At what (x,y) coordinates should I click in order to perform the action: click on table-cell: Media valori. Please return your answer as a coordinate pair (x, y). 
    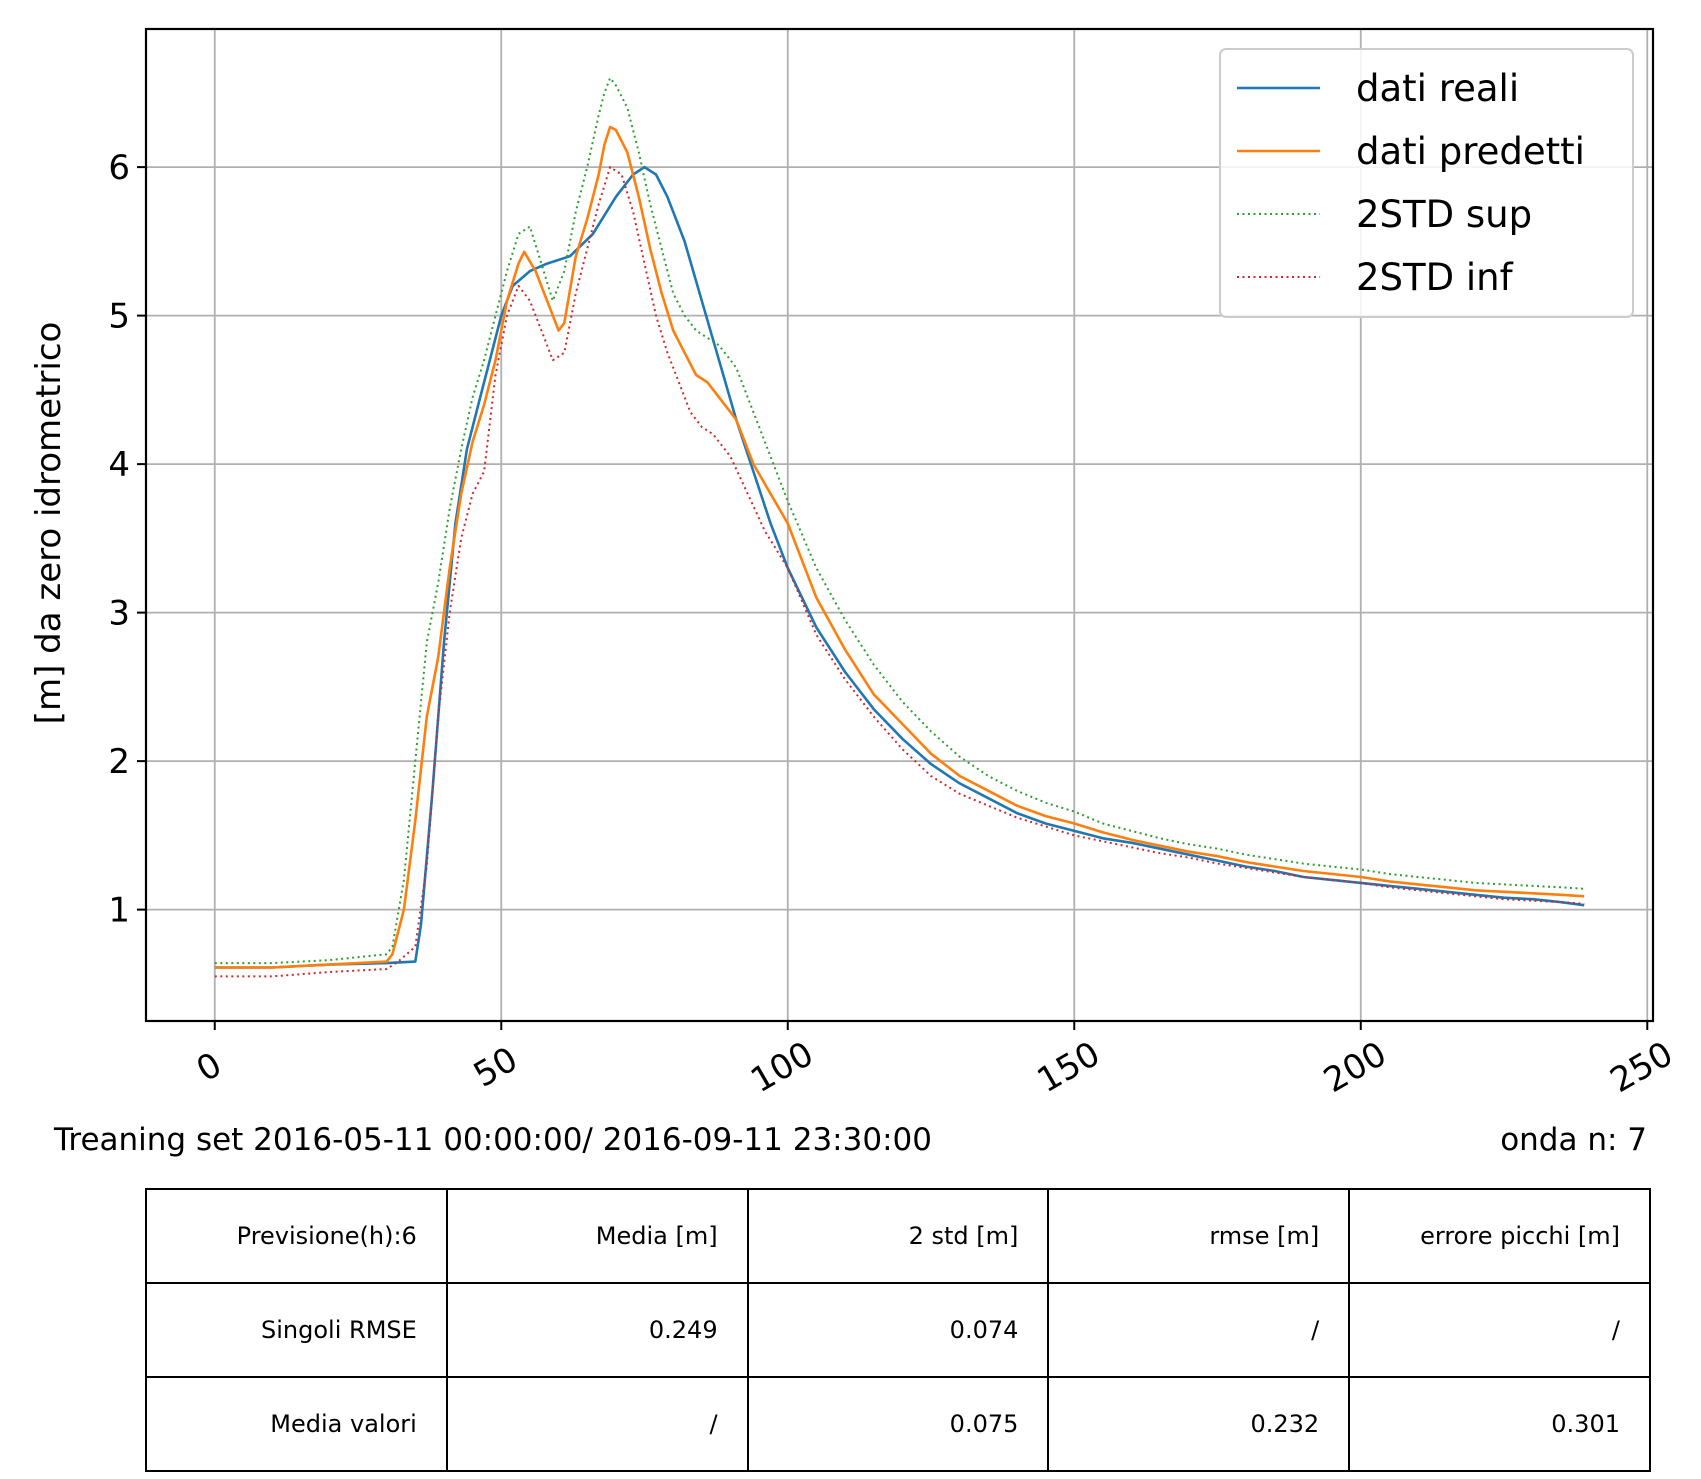
    Looking at the image, I should click on (296, 1424).